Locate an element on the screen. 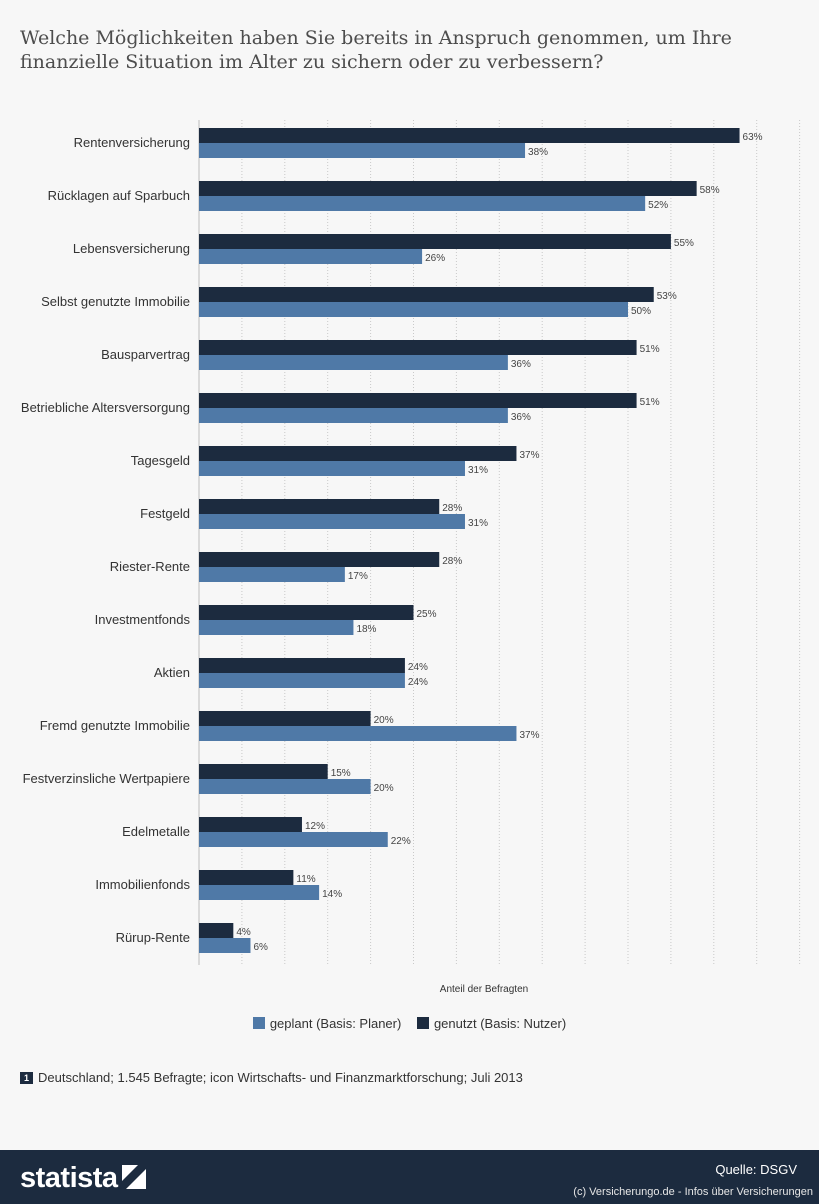 The width and height of the screenshot is (819, 1204). legend-label-genutzt: genutzt (Basis: Nutzer) is located at coordinates (500, 1024).